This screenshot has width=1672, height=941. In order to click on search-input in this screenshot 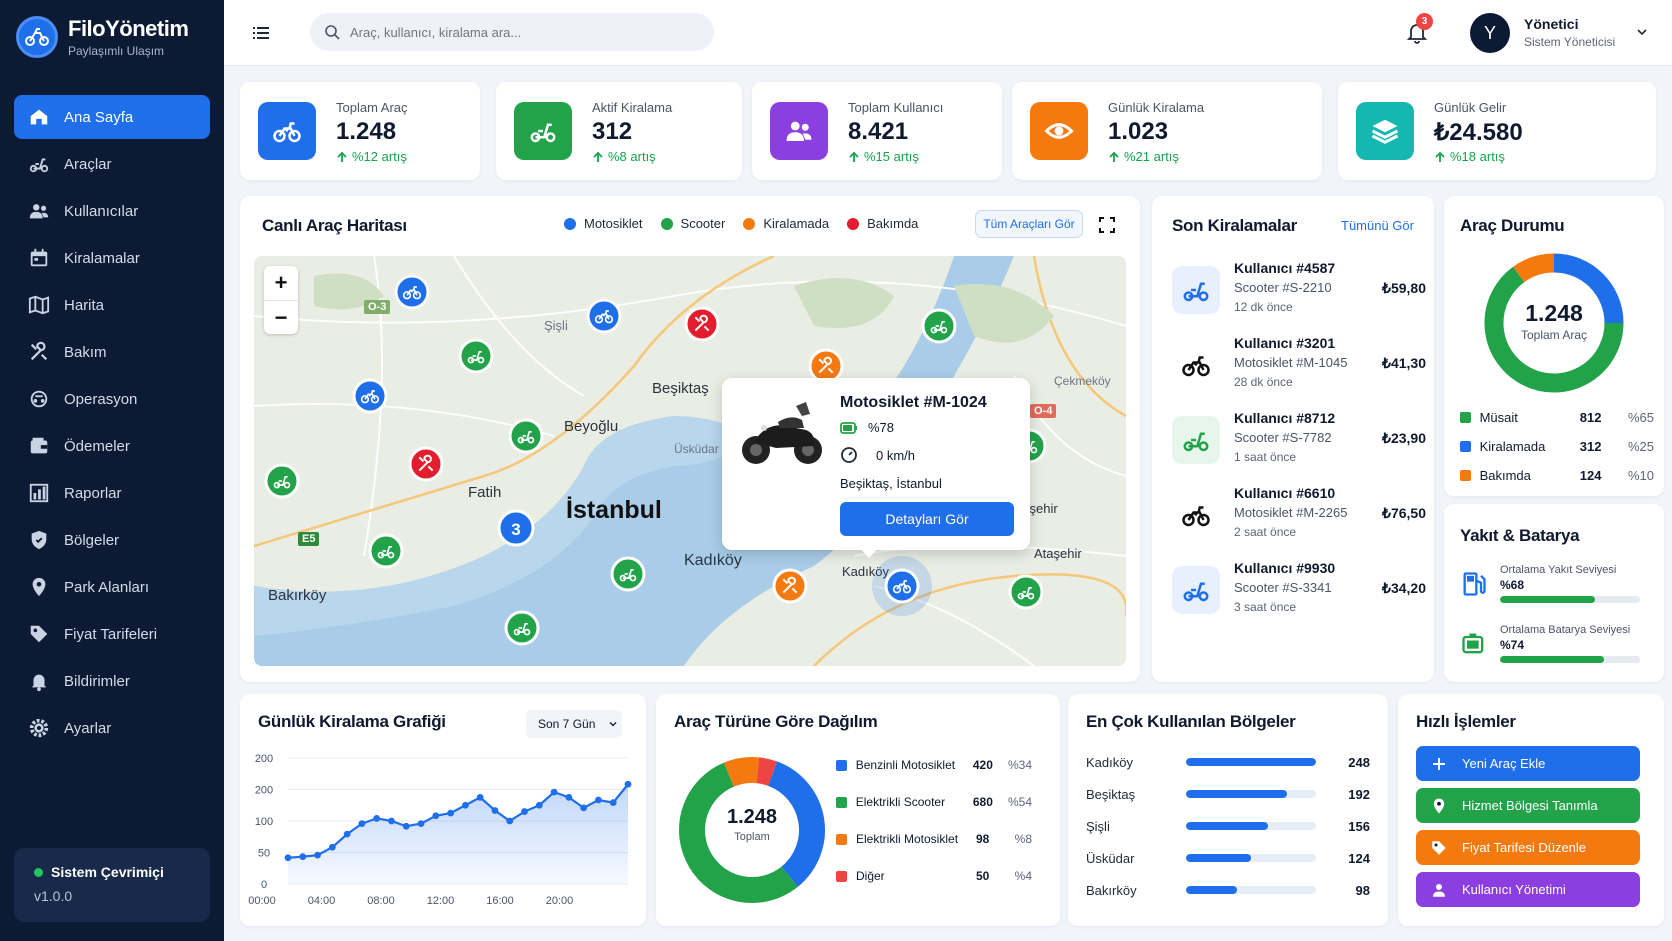, I will do `click(520, 32)`.